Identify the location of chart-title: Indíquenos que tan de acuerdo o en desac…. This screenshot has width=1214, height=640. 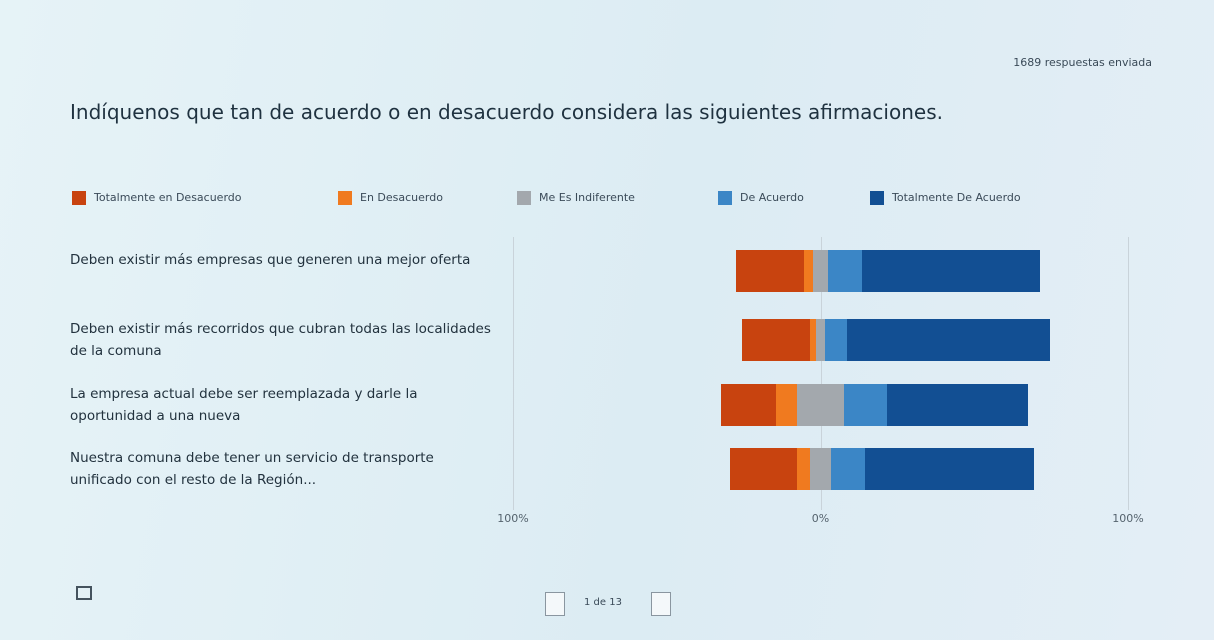
(506, 112).